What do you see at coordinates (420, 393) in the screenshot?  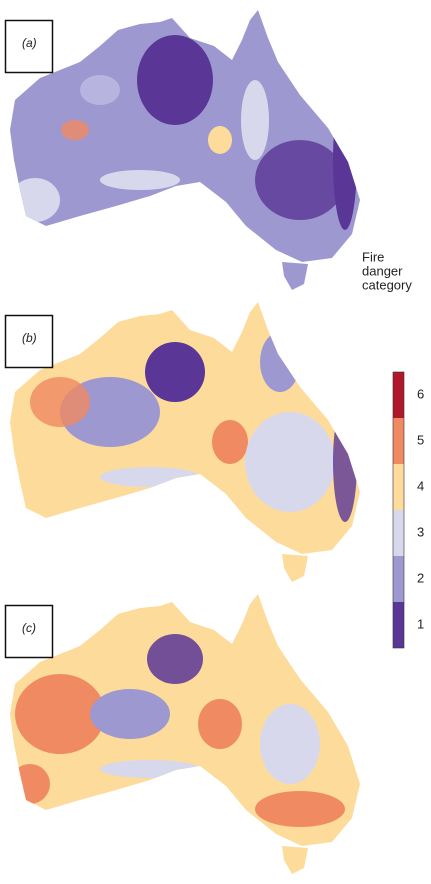 I see `legend-label: 6` at bounding box center [420, 393].